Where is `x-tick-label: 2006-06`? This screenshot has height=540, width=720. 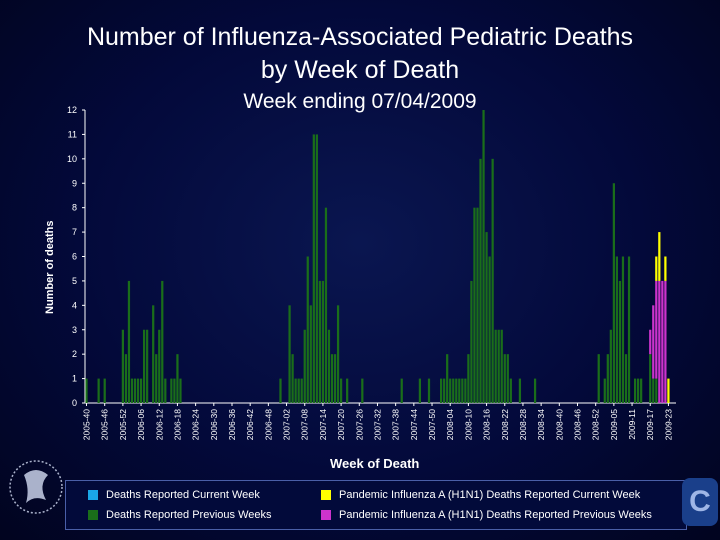 x-tick-label: 2006-06 is located at coordinates (141, 424).